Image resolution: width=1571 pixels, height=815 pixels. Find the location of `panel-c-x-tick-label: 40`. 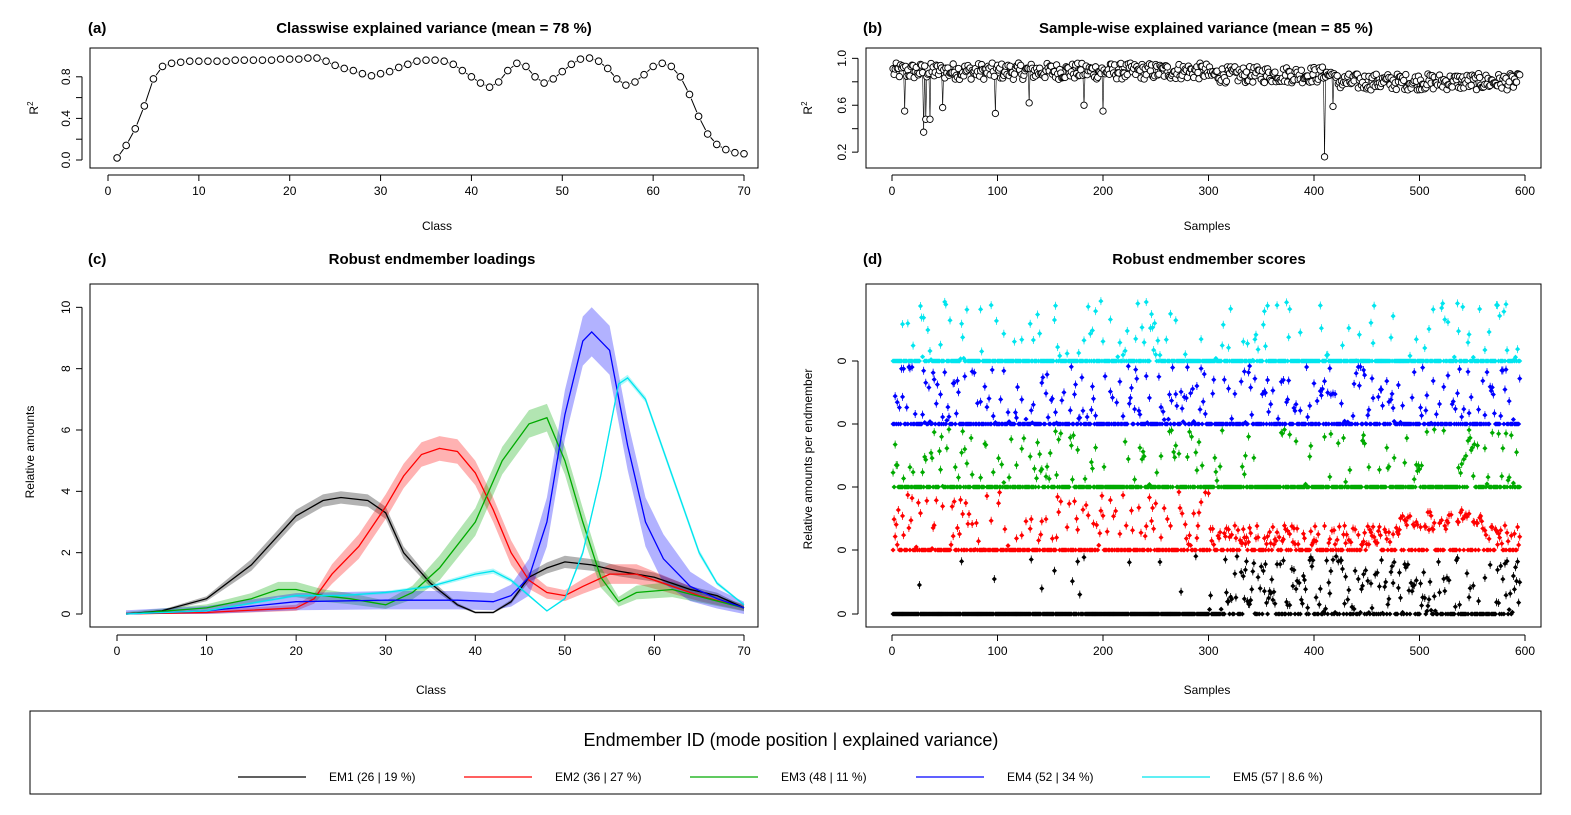

panel-c-x-tick-label: 40 is located at coordinates (476, 651).